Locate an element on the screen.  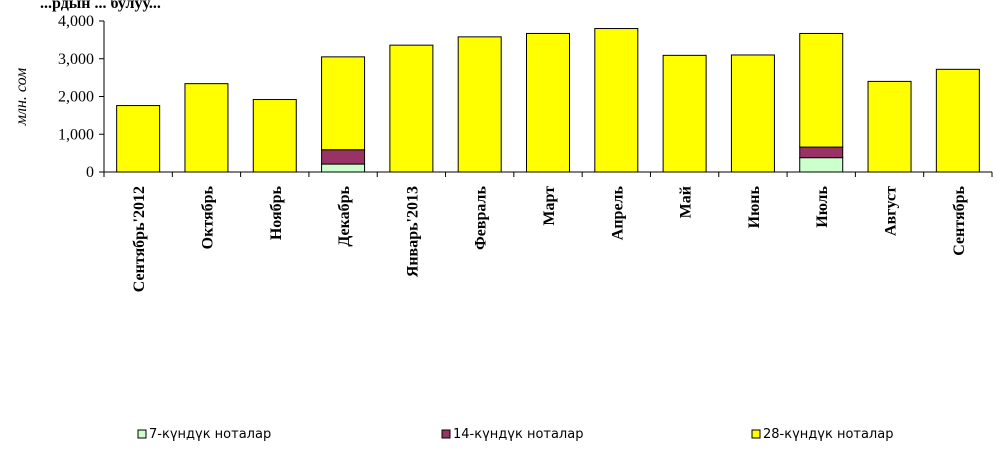
x-tick-label: Сентябрь'2012 is located at coordinates (139, 239).